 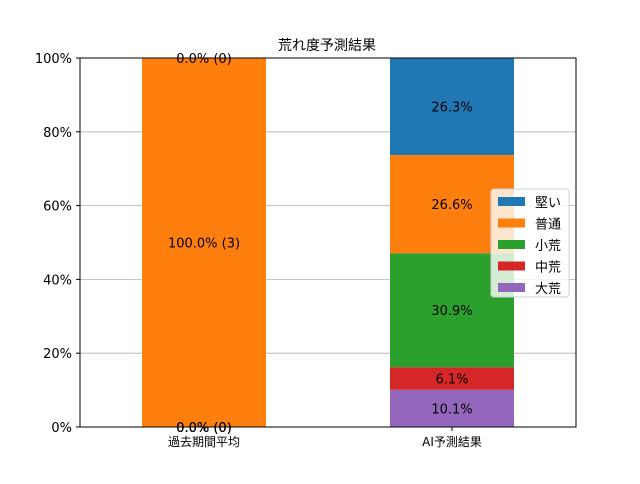 I want to click on legend-label: 普通, so click(x=548, y=225).